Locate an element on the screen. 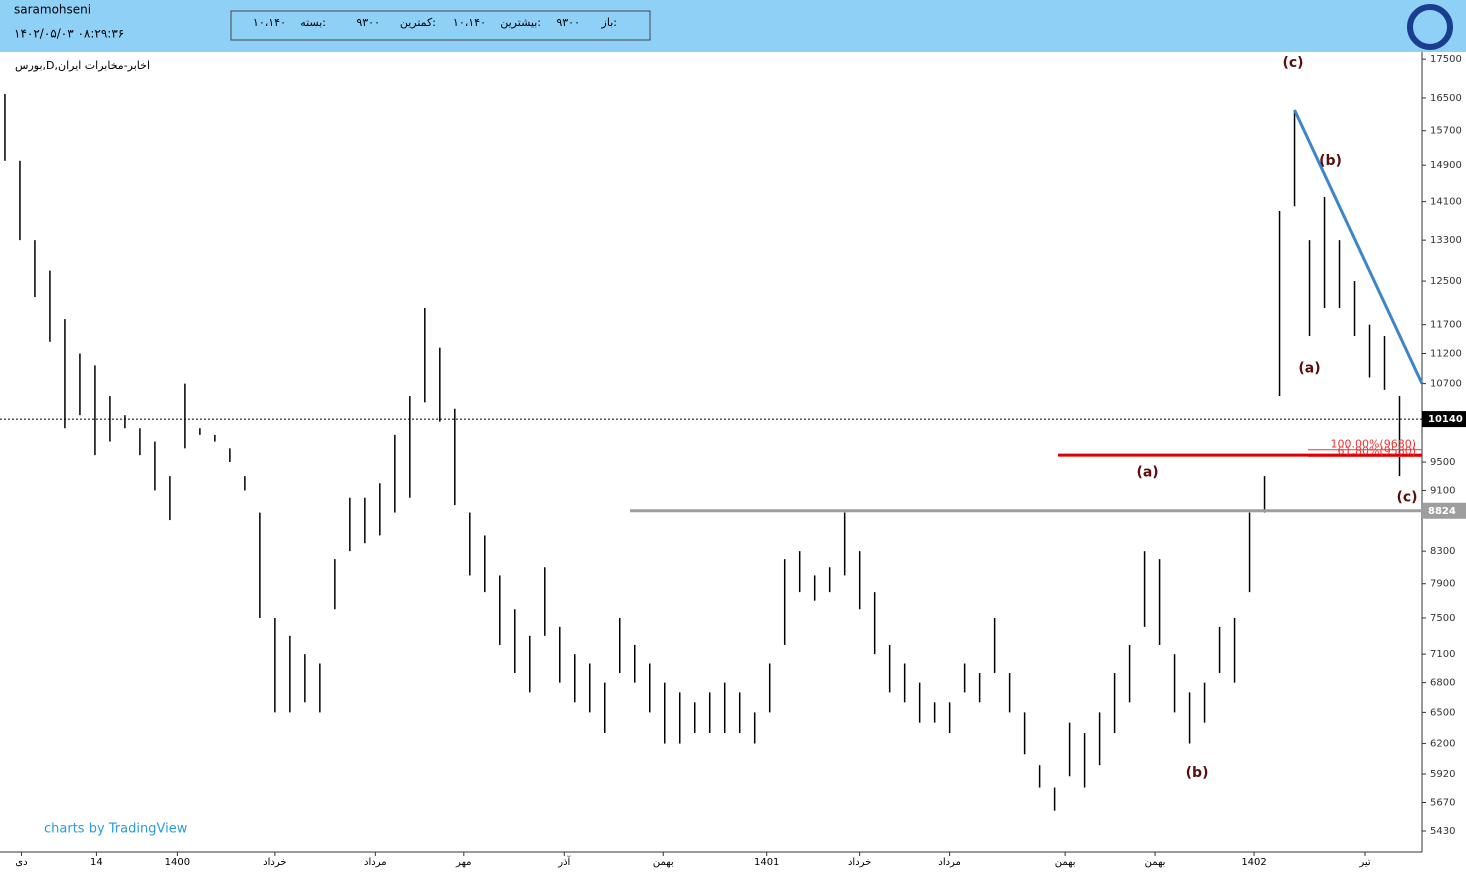 This screenshot has height=876, width=1466. low-label: کمترین: is located at coordinates (418, 22).